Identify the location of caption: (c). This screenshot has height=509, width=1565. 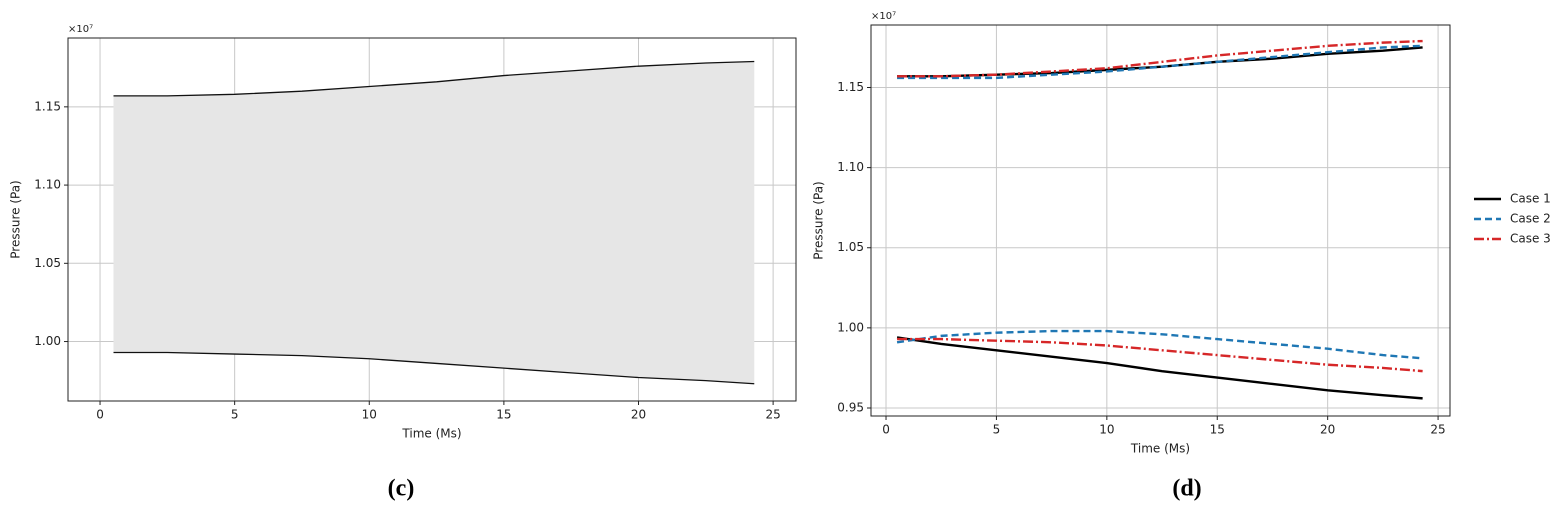
(401, 489).